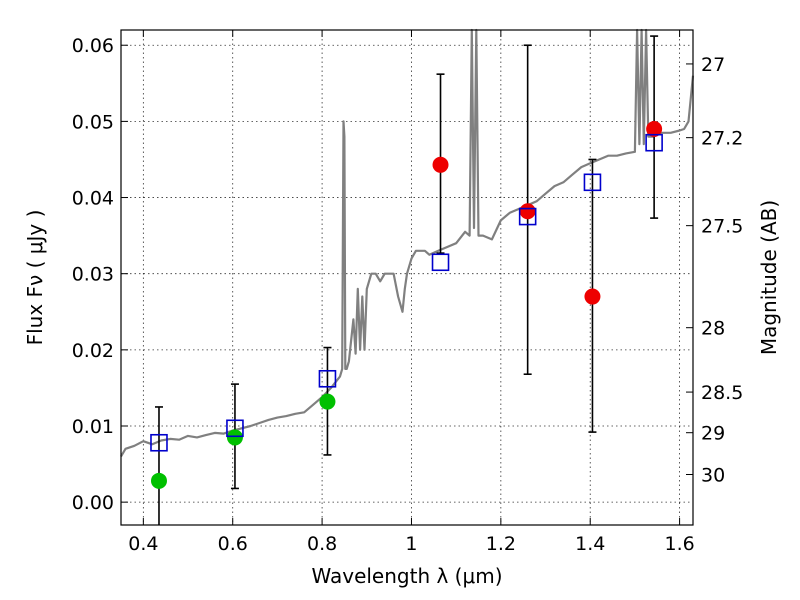 The image size is (800, 600). What do you see at coordinates (93, 46) in the screenshot?
I see `y-tick-label: 0.06` at bounding box center [93, 46].